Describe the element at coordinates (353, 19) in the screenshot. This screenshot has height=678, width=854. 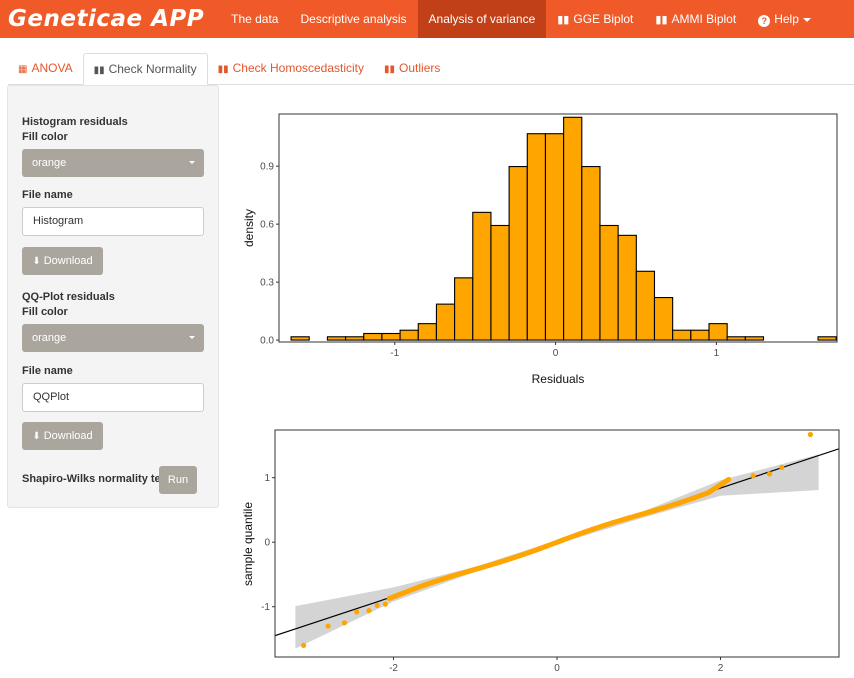
I see `nav-descriptive-analysis: Descriptive analysis` at that location.